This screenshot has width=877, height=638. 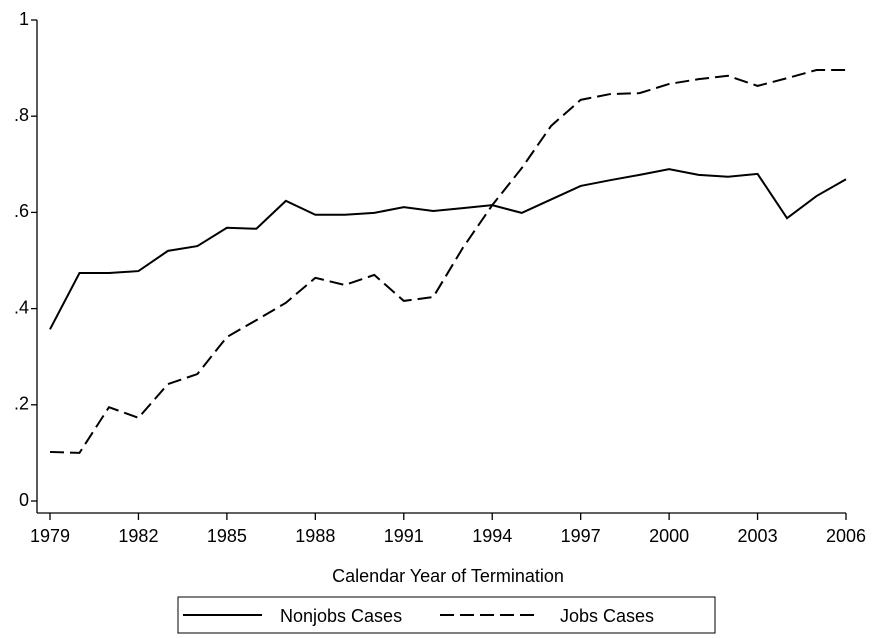 What do you see at coordinates (669, 536) in the screenshot?
I see `x-tick-label: 2000` at bounding box center [669, 536].